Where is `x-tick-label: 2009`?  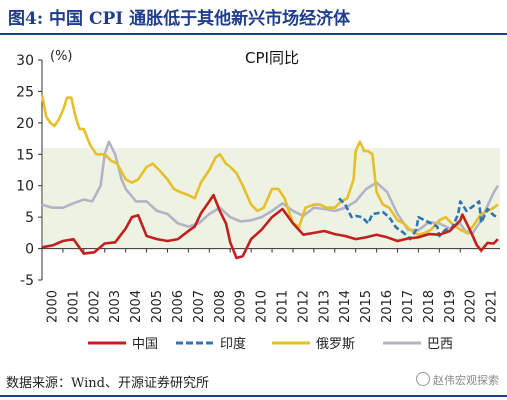
x-tick-label: 2009 is located at coordinates (241, 306).